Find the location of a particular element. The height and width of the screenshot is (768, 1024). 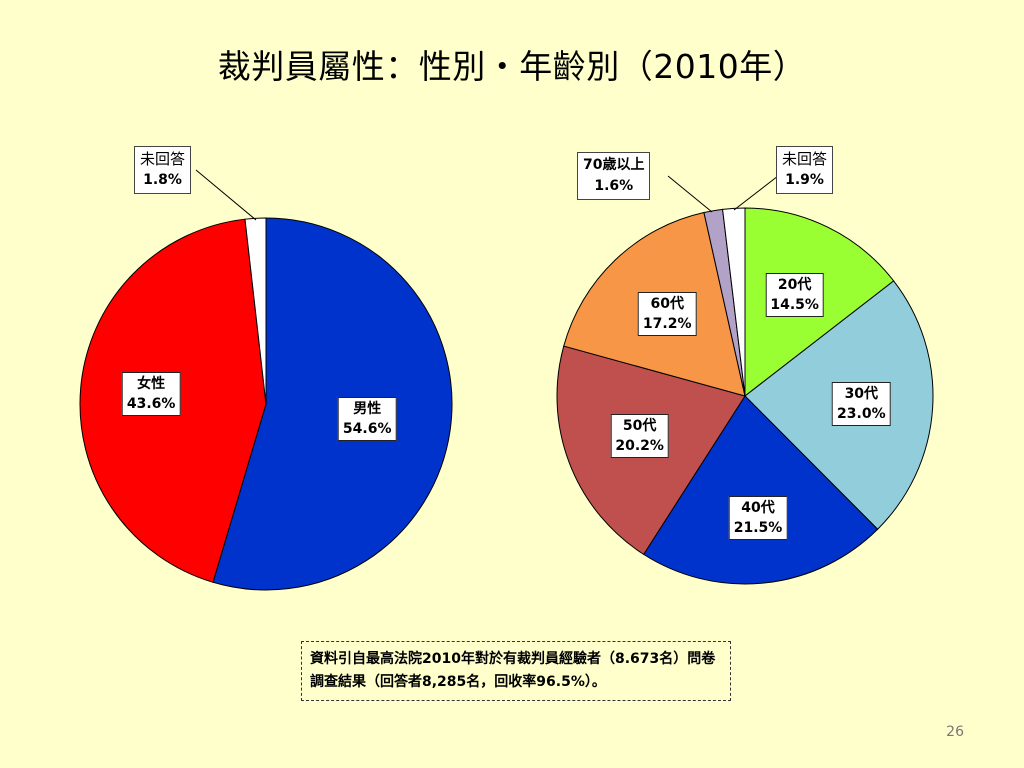

slice-category: 40代 is located at coordinates (758, 507).